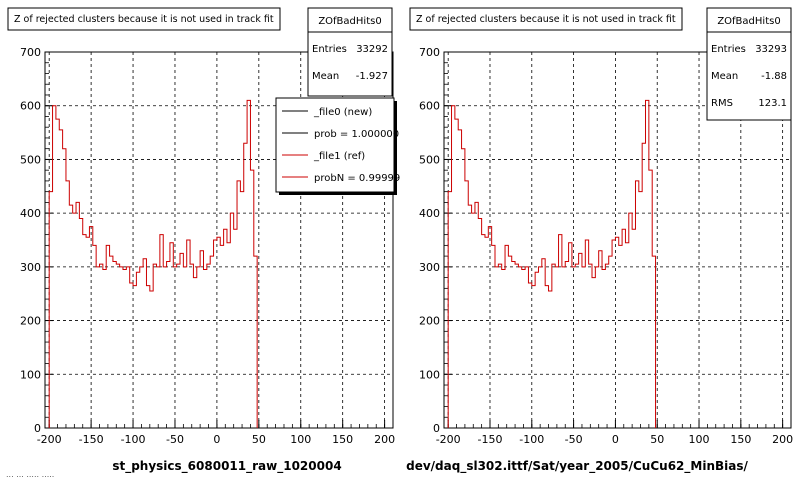 Image resolution: width=800 pixels, height=480 pixels. Describe the element at coordinates (372, 49) in the screenshot. I see `stats-row-value: 33292` at that location.